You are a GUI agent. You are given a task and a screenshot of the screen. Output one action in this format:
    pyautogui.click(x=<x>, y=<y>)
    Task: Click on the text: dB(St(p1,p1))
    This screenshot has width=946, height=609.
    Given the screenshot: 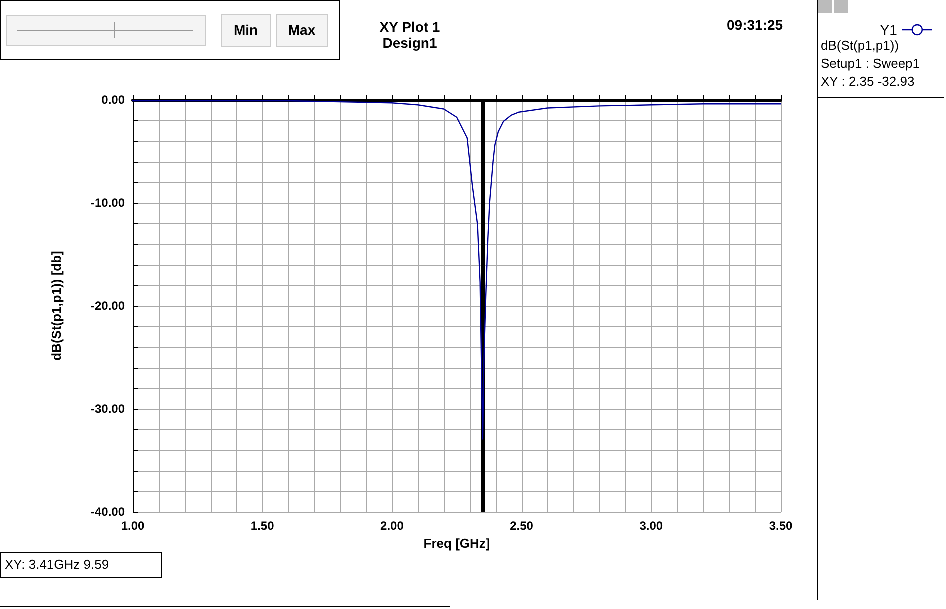 What is the action you would take?
    pyautogui.click(x=860, y=45)
    